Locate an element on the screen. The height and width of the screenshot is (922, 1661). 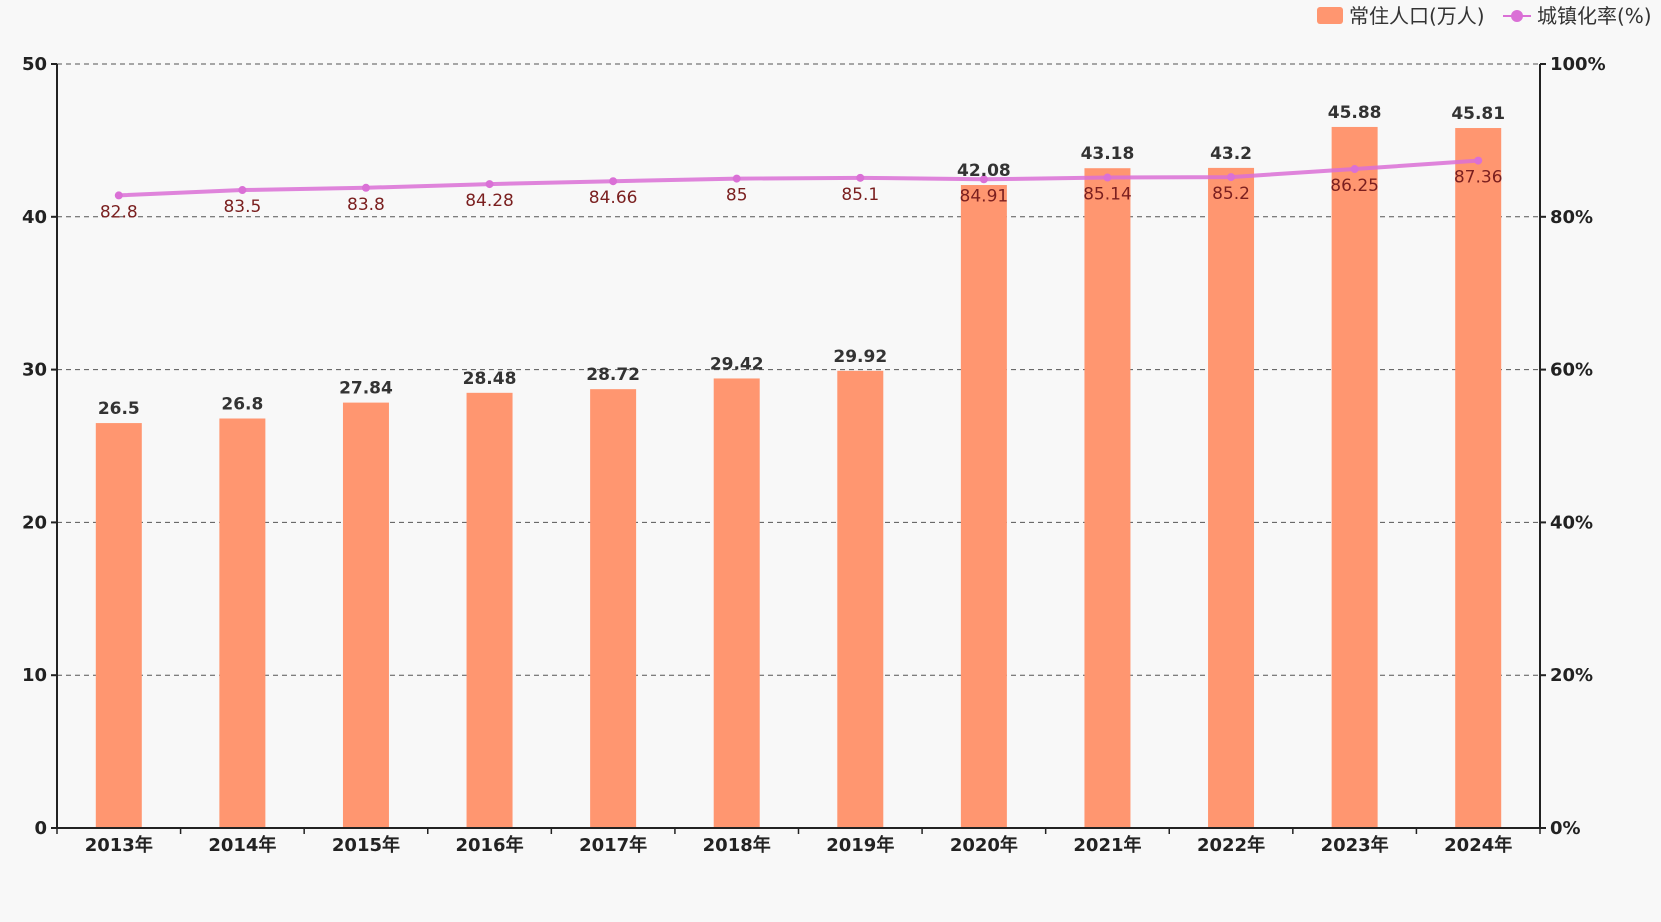
line-value-label: 84.28 is located at coordinates (489, 201).